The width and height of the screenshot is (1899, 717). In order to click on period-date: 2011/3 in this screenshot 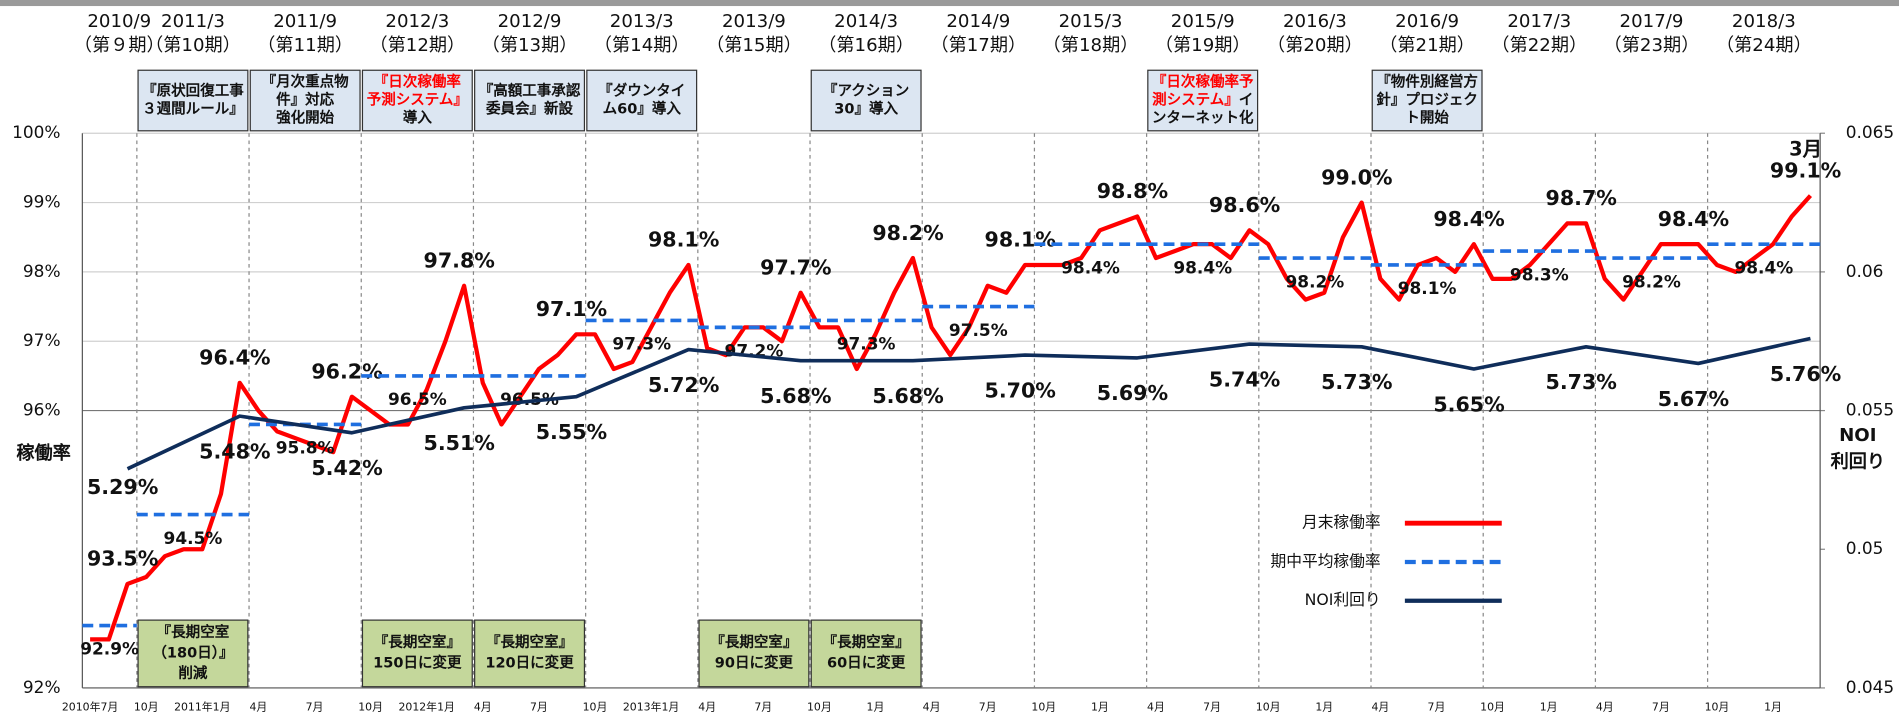, I will do `click(193, 21)`.